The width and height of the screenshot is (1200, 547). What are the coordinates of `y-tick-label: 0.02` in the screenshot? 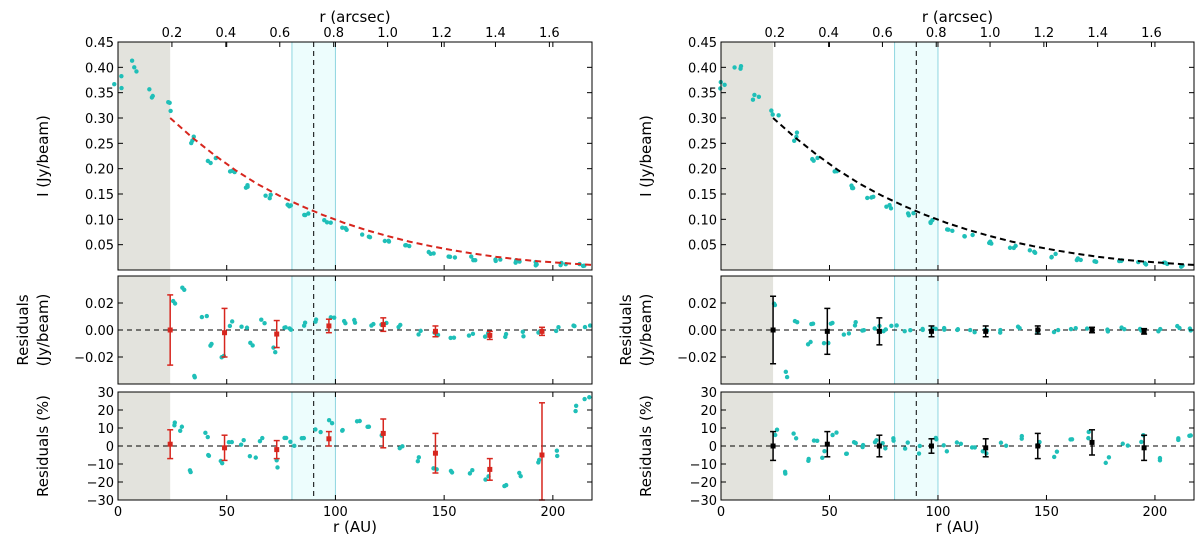 It's located at (702, 304).